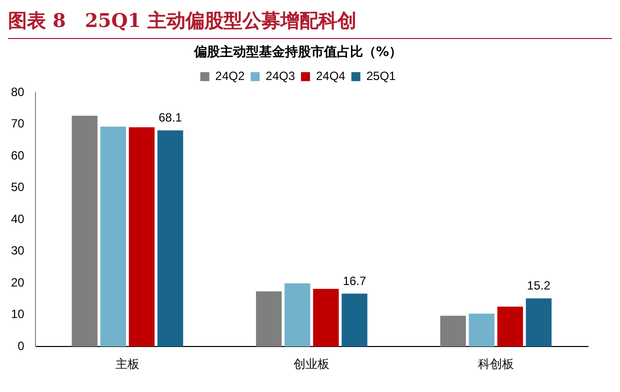  Describe the element at coordinates (17, 282) in the screenshot. I see `y-tick-label: 20` at that location.